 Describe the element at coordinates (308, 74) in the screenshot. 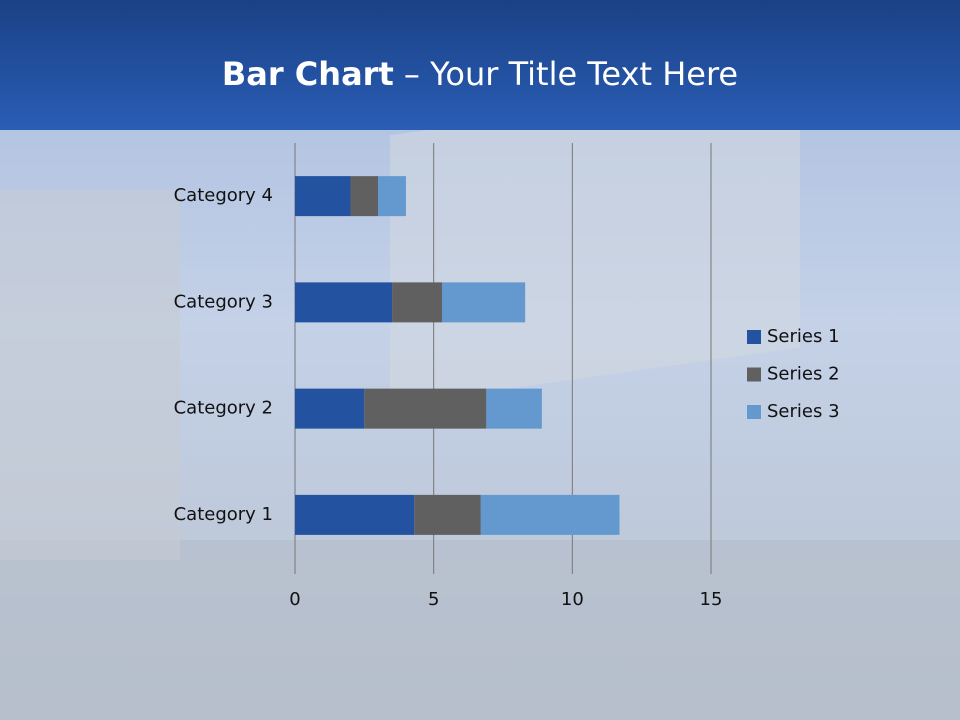

I see `title-emphasis: Bar Chart` at that location.